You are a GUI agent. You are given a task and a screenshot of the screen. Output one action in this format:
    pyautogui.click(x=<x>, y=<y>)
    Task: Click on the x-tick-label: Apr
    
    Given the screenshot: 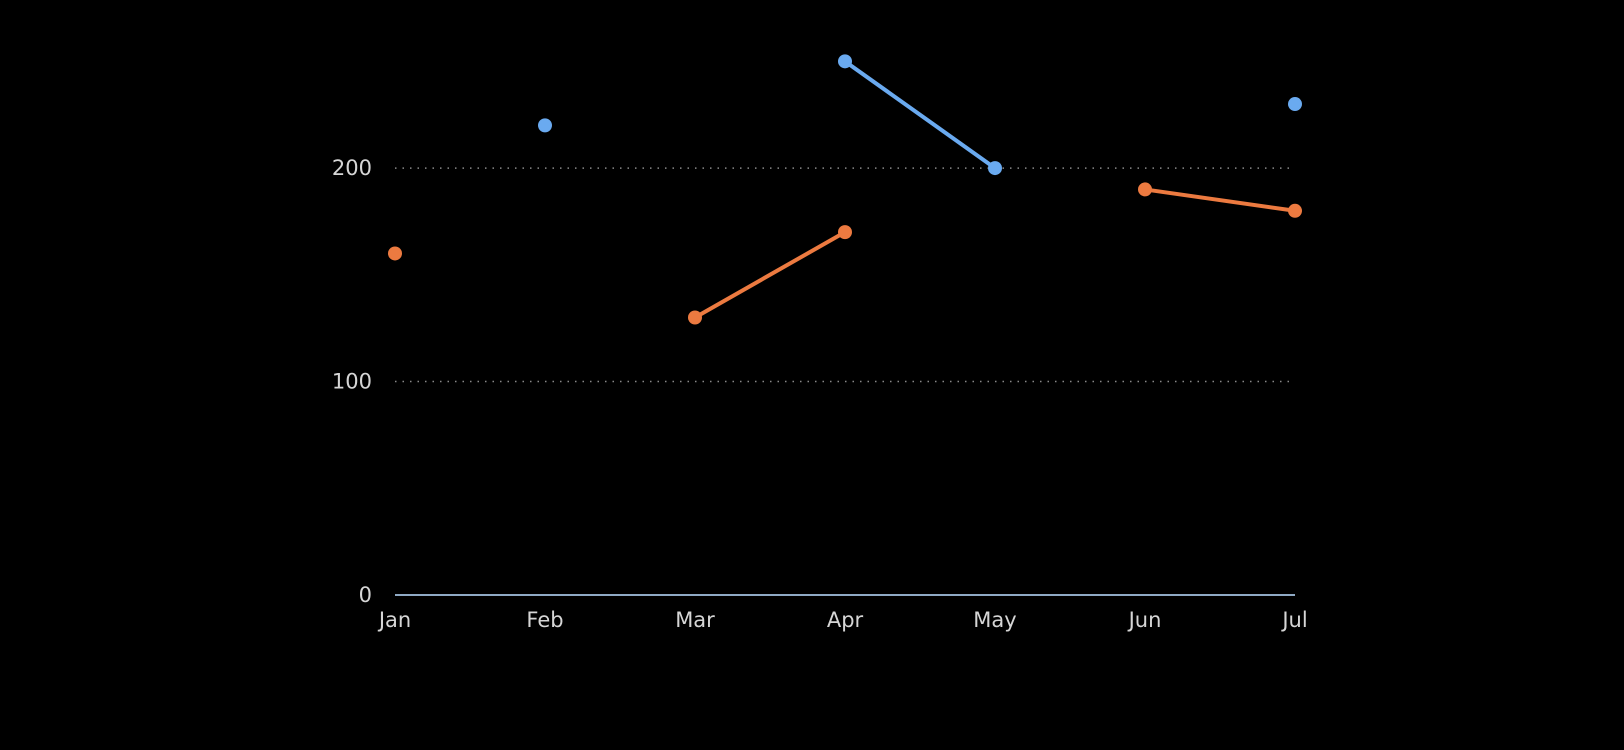 What is the action you would take?
    pyautogui.click(x=845, y=620)
    